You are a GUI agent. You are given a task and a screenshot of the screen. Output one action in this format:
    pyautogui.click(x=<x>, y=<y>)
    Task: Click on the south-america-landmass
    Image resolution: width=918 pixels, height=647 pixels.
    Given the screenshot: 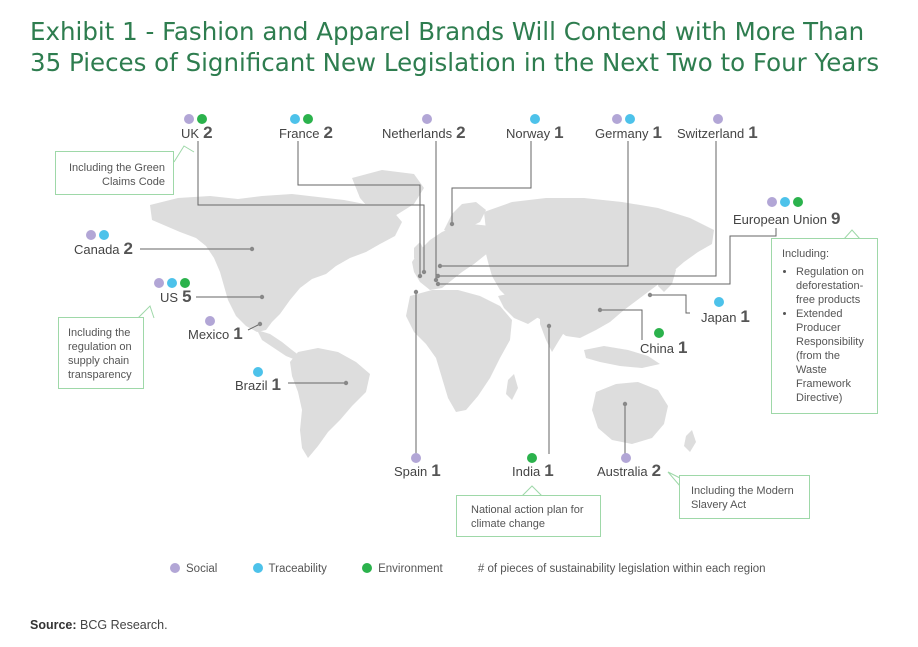 What is the action you would take?
    pyautogui.click(x=330, y=403)
    